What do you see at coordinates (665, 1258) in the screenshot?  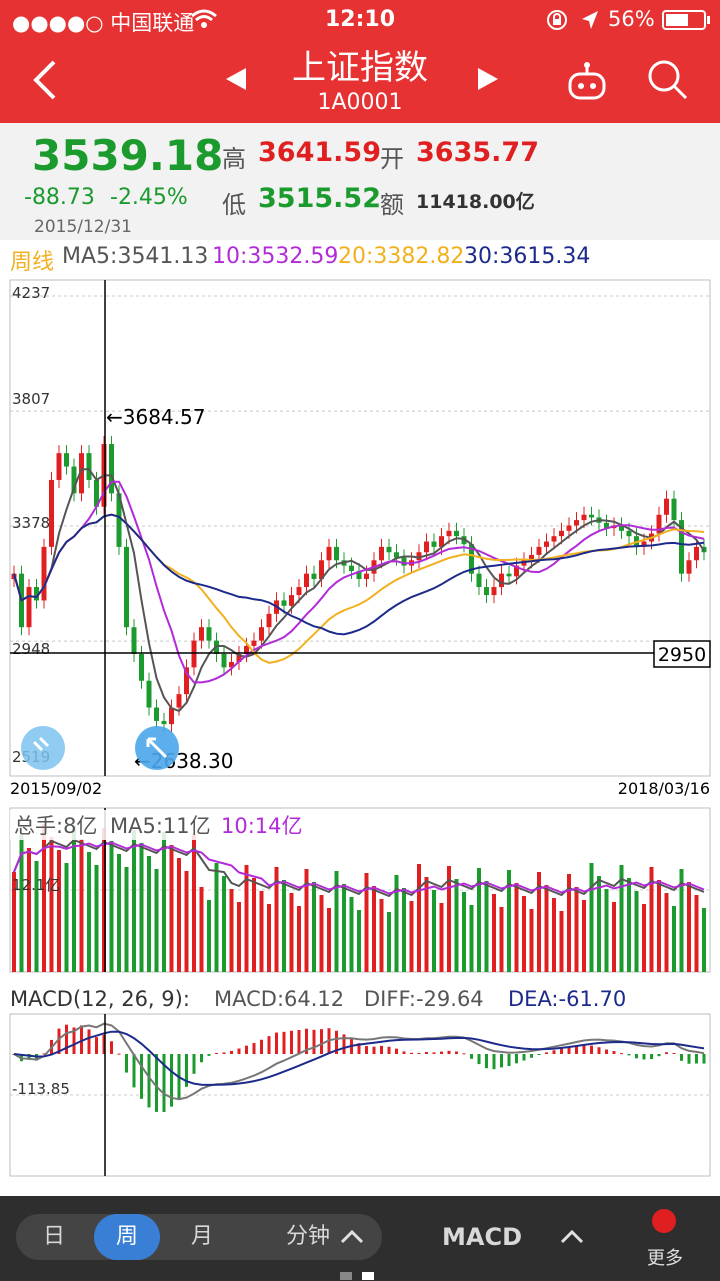 I see `more-button: 更多` at bounding box center [665, 1258].